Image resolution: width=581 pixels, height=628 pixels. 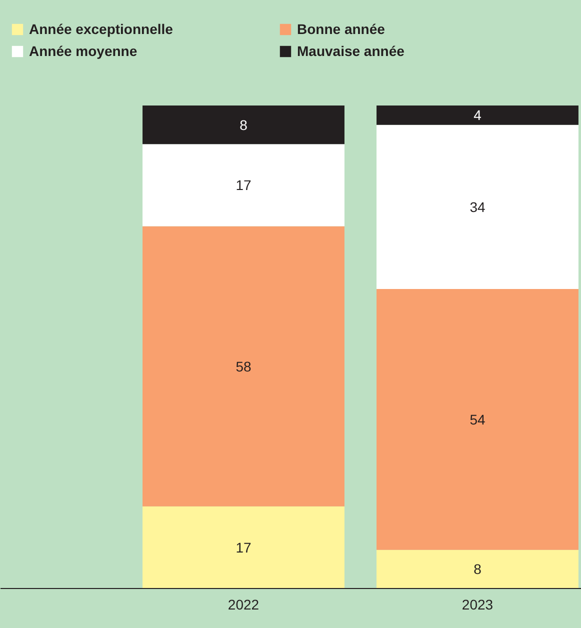 I want to click on data-label: 4, so click(x=478, y=115).